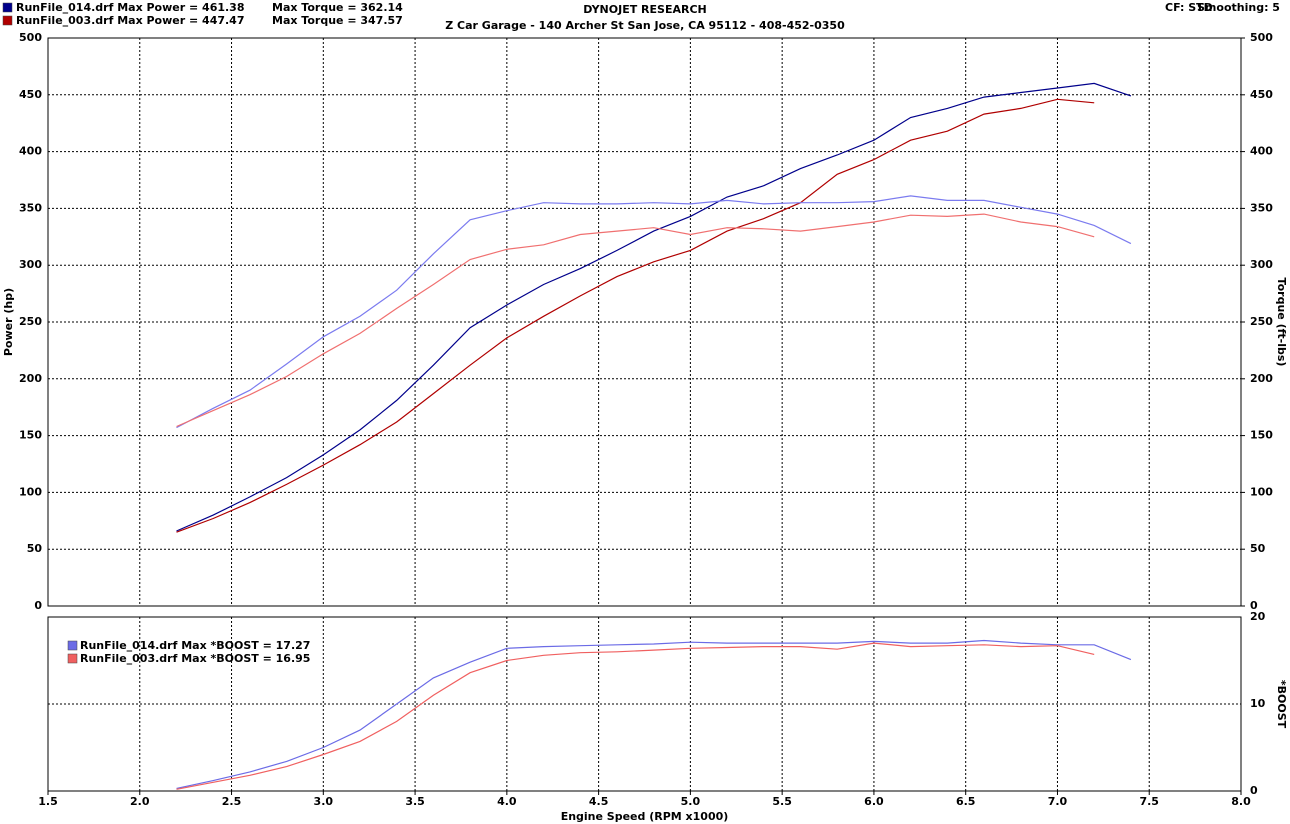  What do you see at coordinates (337, 20) in the screenshot?
I see `legend-label: Max Torque = 347.57` at bounding box center [337, 20].